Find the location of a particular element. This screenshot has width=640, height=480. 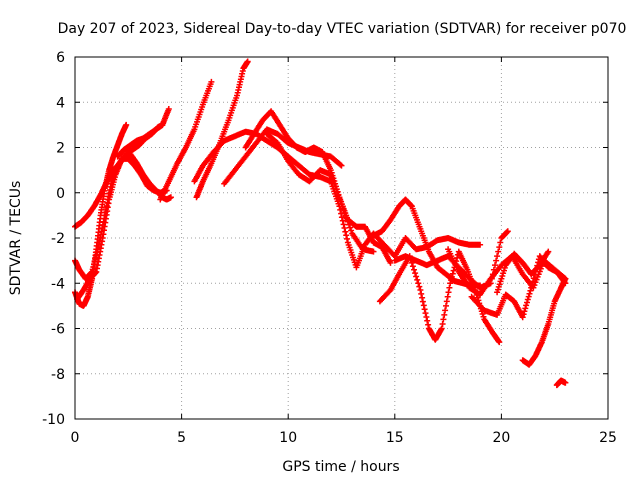

y-tick-label: 6 is located at coordinates (60, 58).